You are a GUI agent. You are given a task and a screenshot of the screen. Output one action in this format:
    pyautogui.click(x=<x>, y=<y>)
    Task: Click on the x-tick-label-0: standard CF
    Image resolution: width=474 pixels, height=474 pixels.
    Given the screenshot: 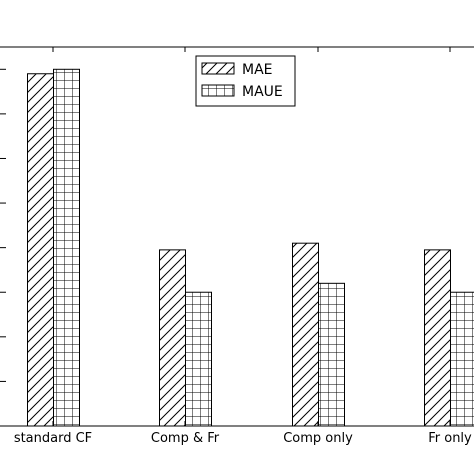 What is the action you would take?
    pyautogui.click(x=53, y=438)
    